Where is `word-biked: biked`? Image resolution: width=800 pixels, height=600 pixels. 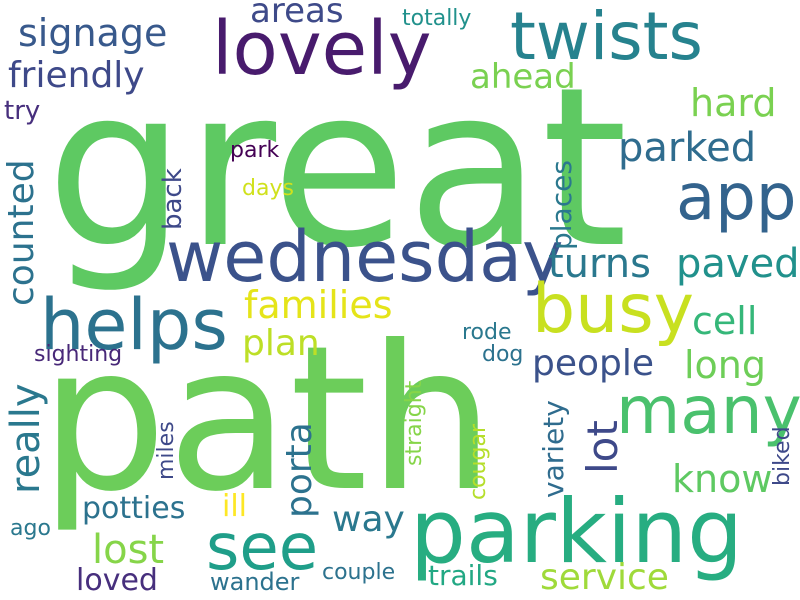
word-biked: biked is located at coordinates (782, 456).